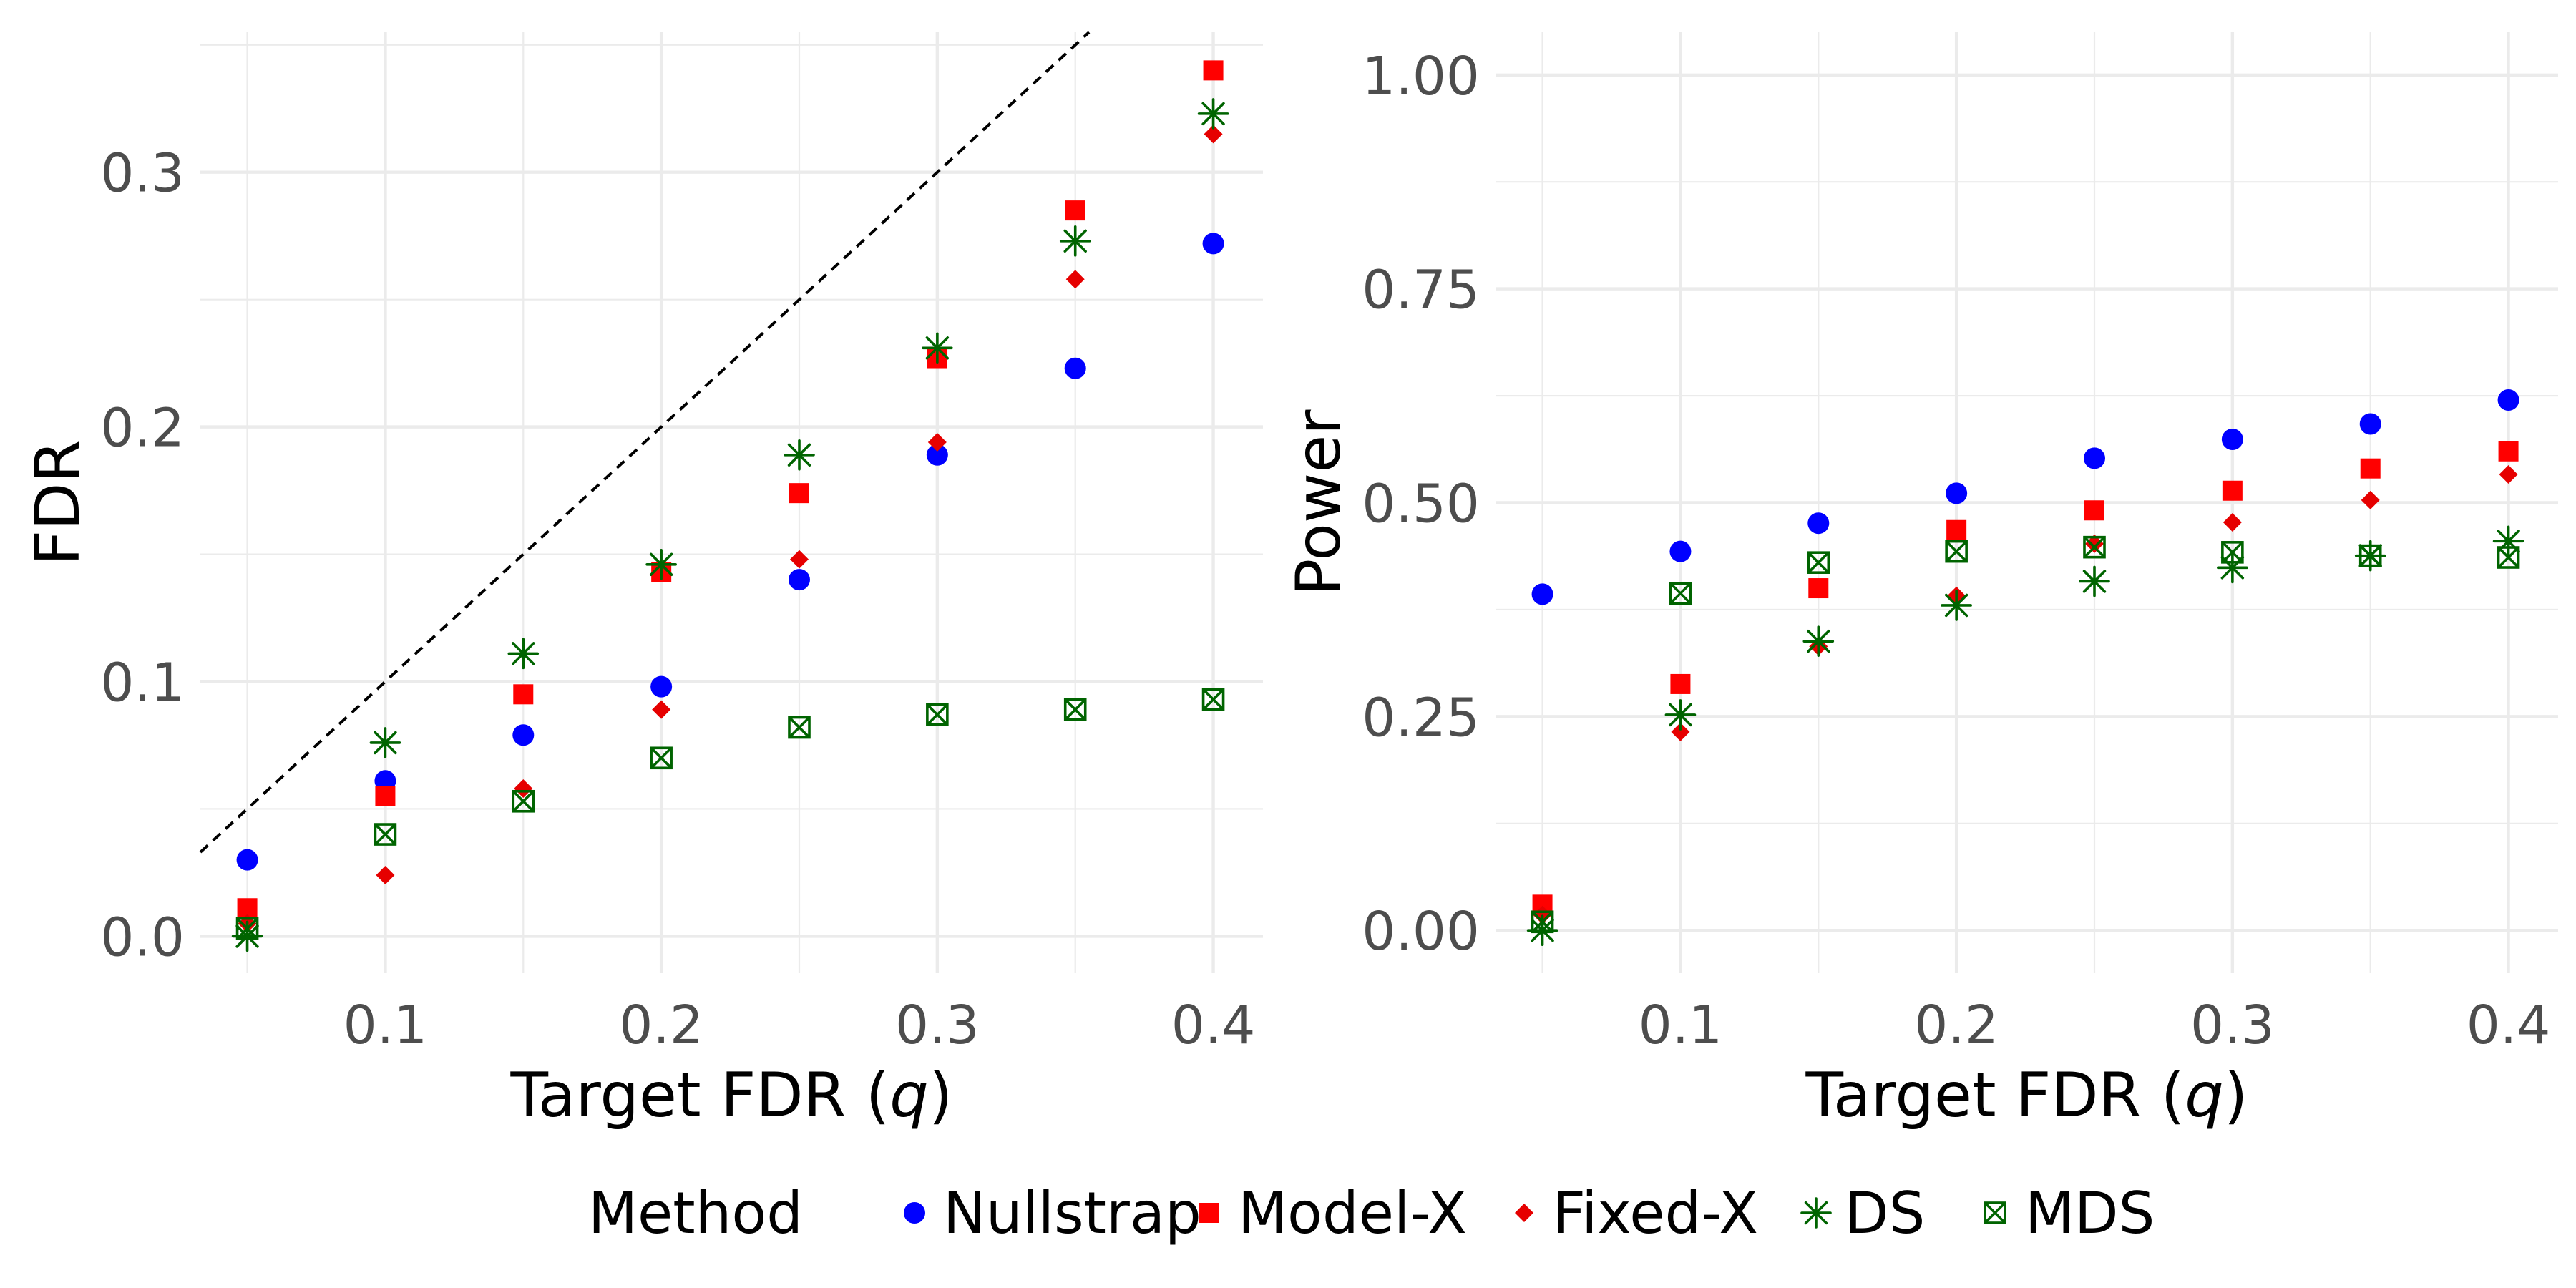  What do you see at coordinates (1655, 1213) in the screenshot?
I see `legend-label-fixed-x: Fixed-X` at bounding box center [1655, 1213].